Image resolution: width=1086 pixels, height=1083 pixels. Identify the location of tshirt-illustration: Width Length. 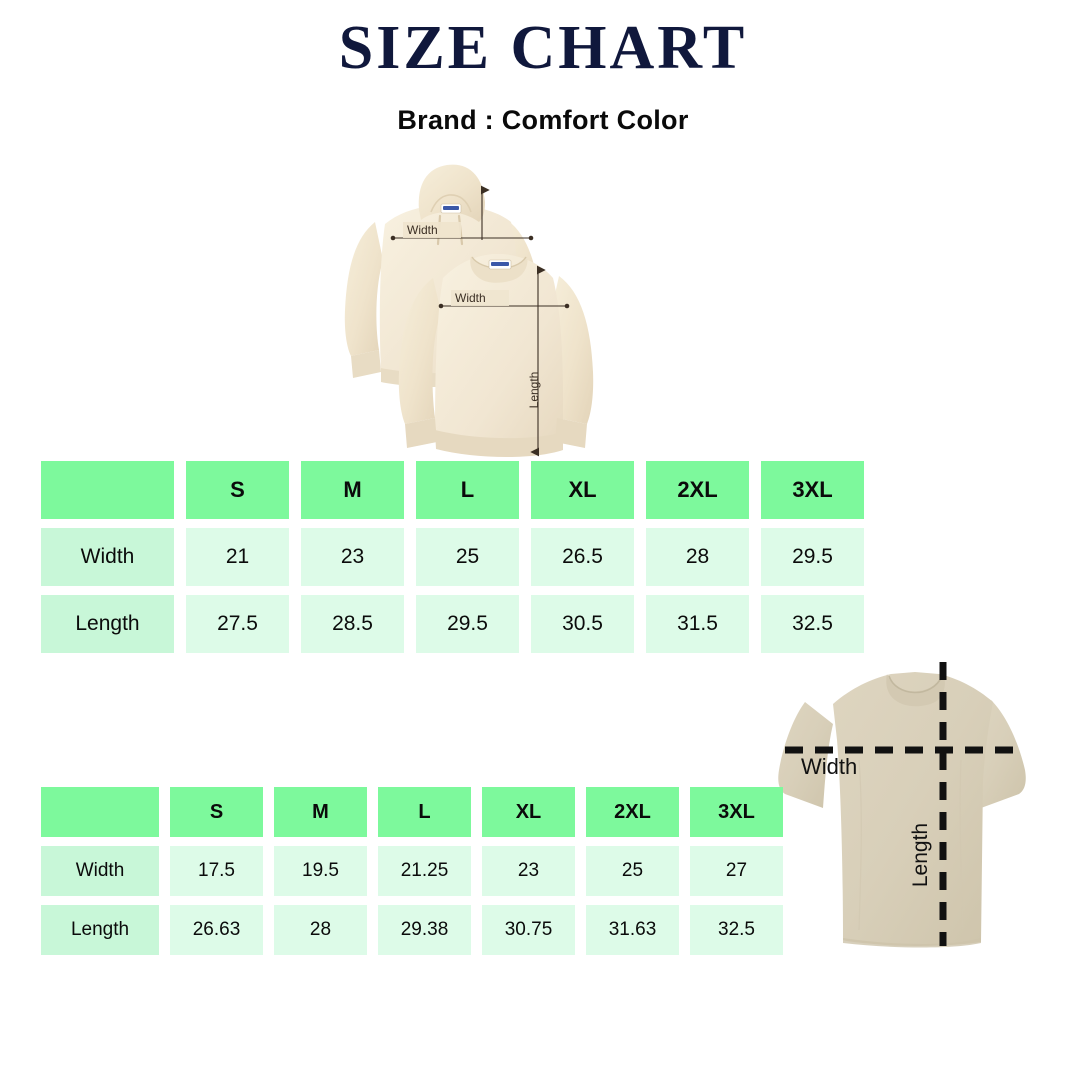
(902, 805).